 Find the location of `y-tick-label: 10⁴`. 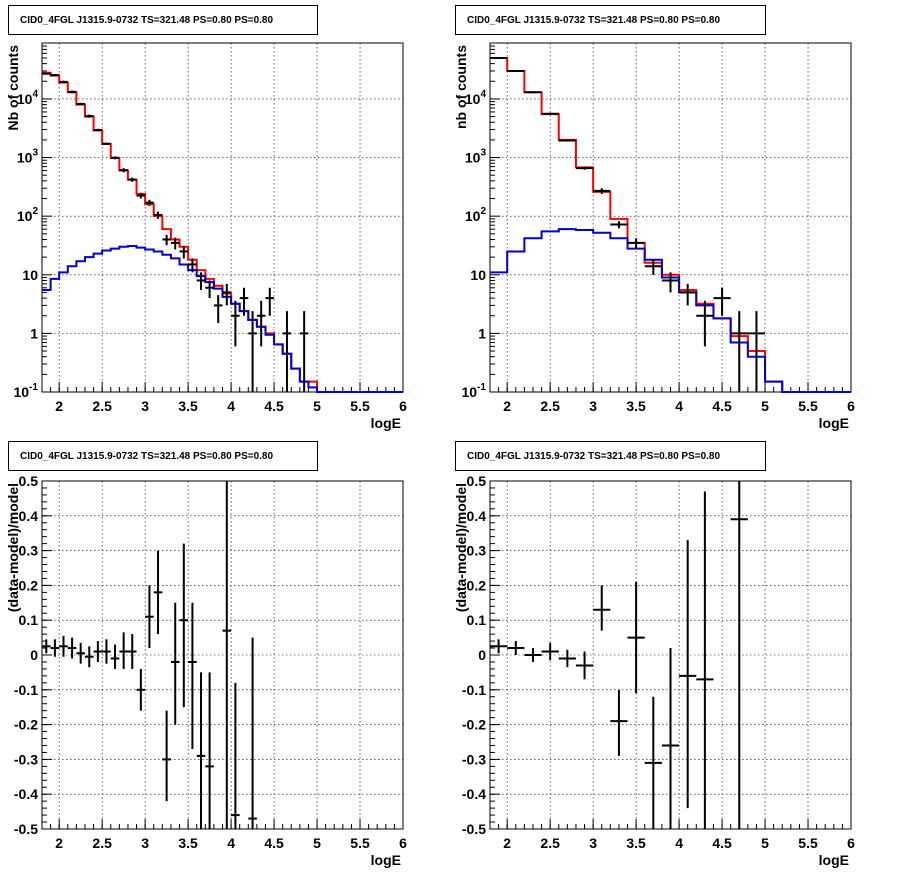

y-tick-label: 10⁴ is located at coordinates (28, 98).